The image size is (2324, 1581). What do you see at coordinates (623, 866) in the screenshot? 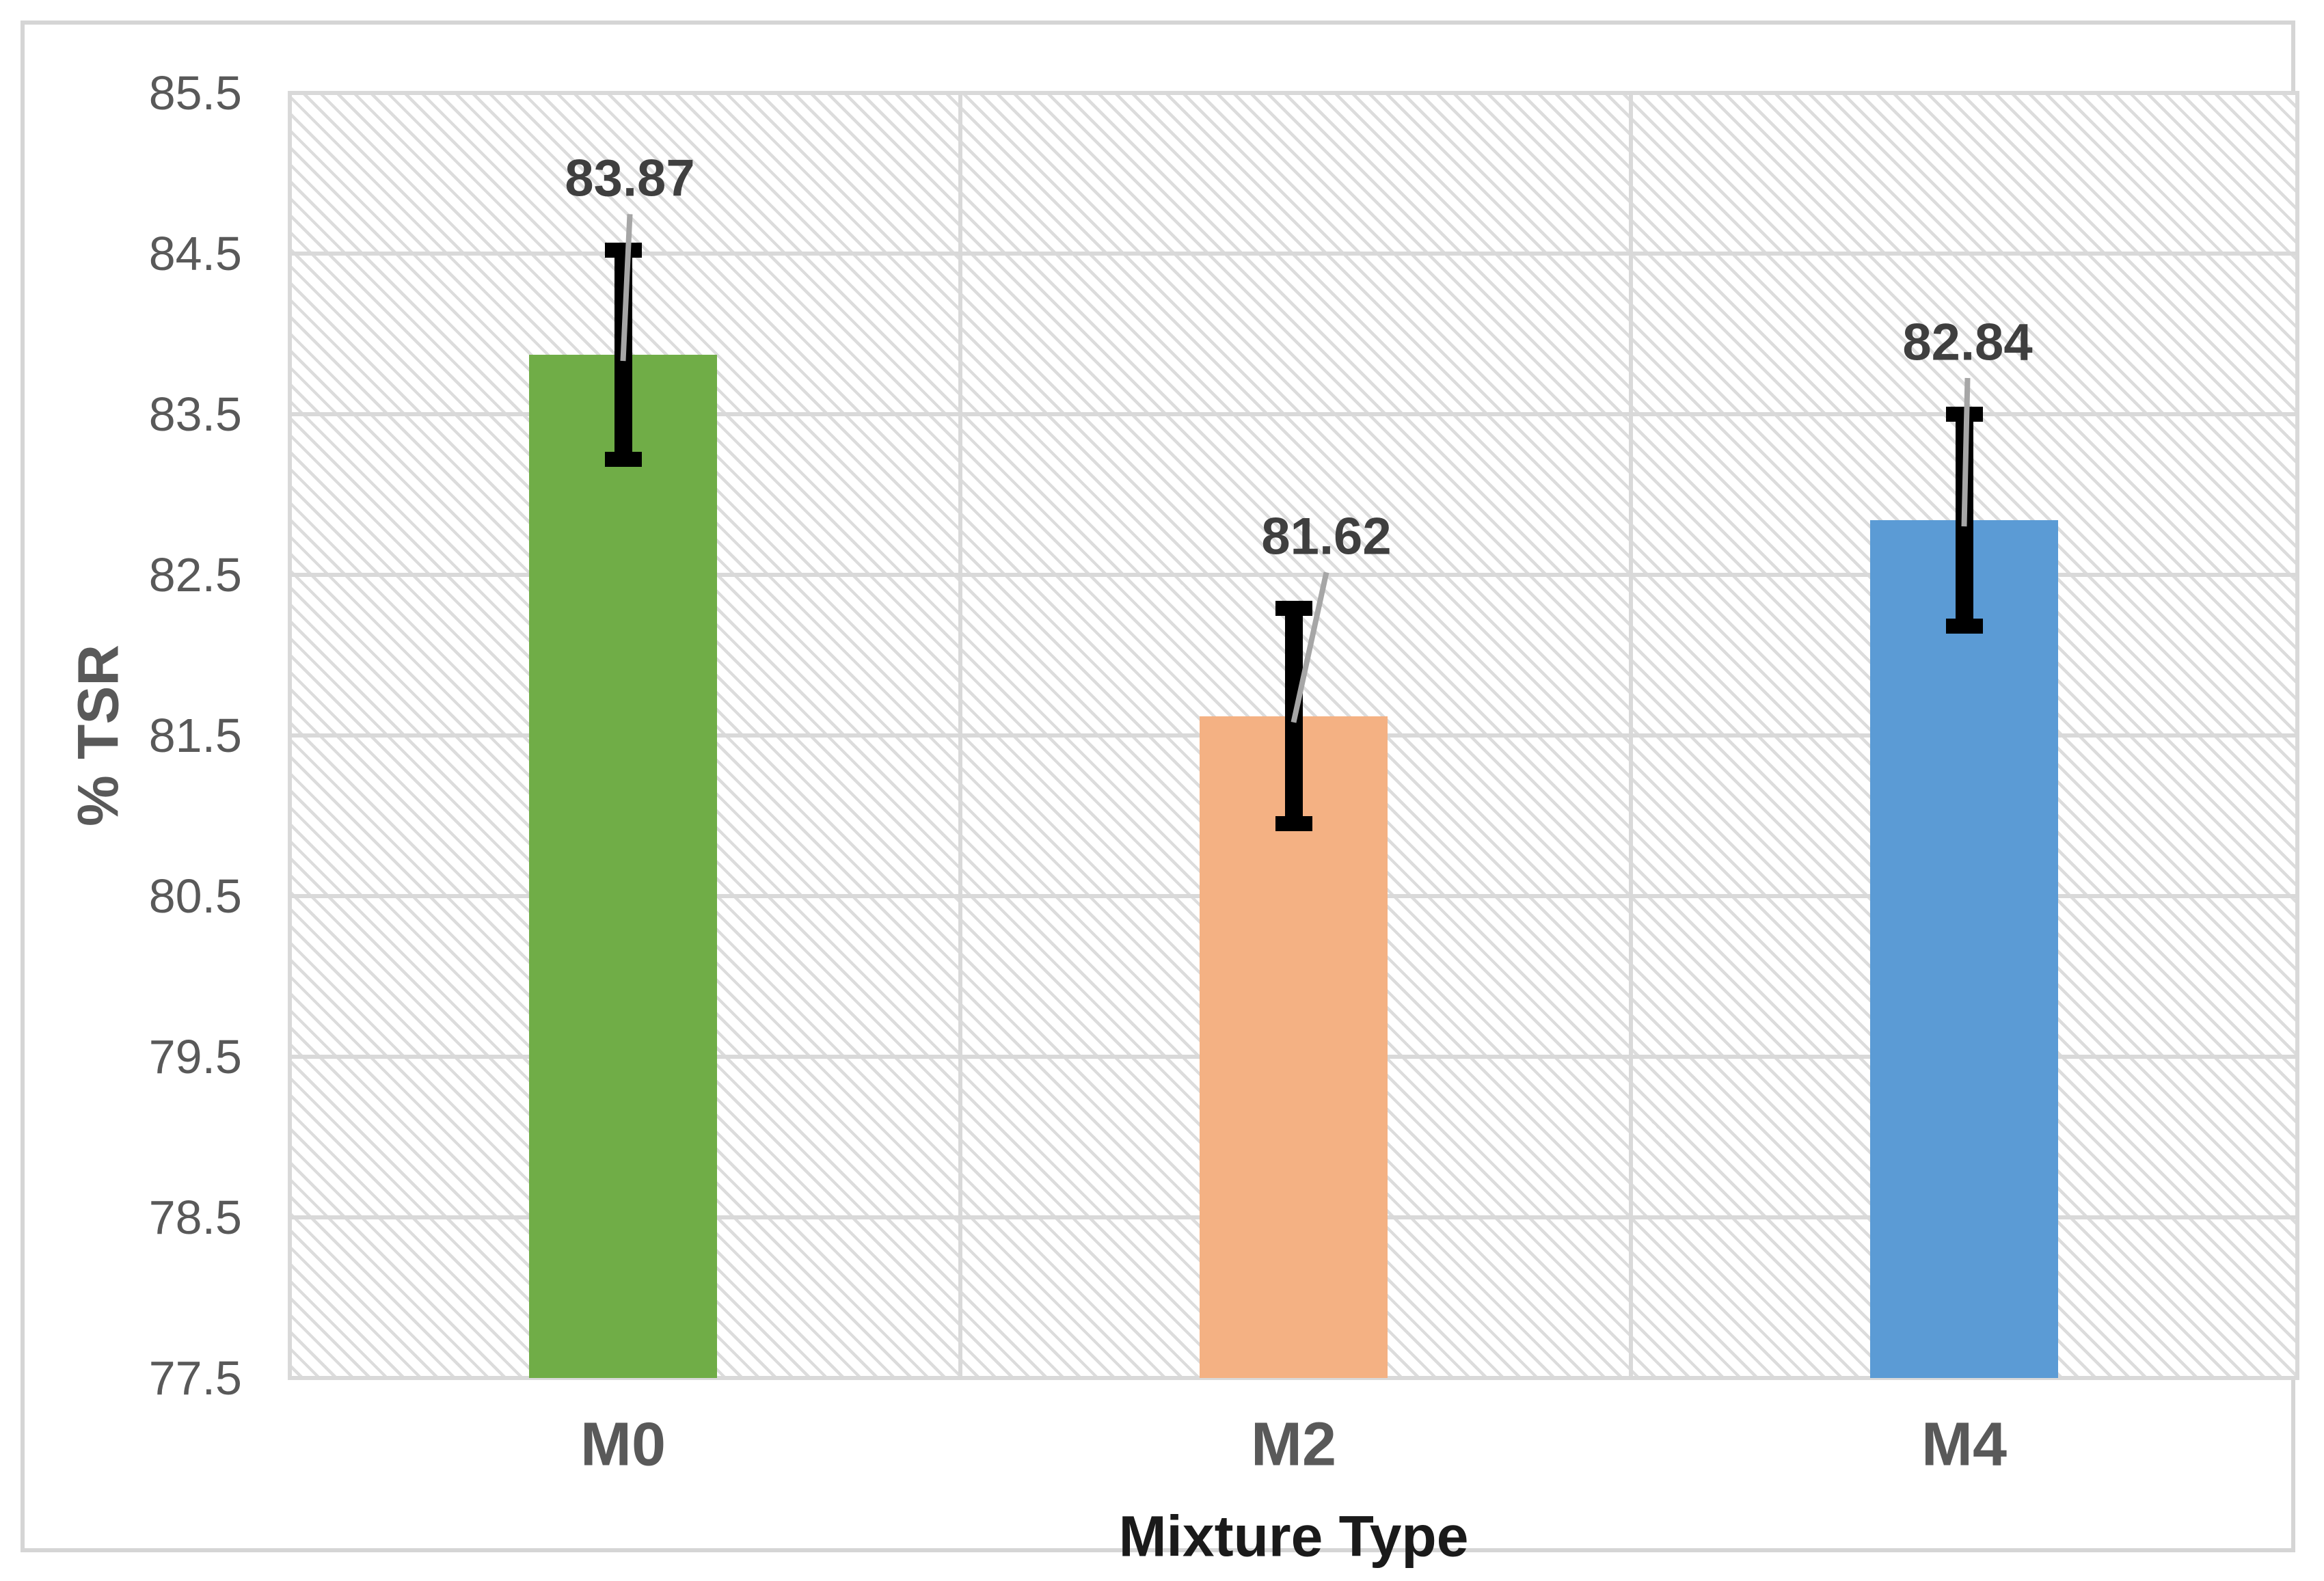
I see `bar-m0` at bounding box center [623, 866].